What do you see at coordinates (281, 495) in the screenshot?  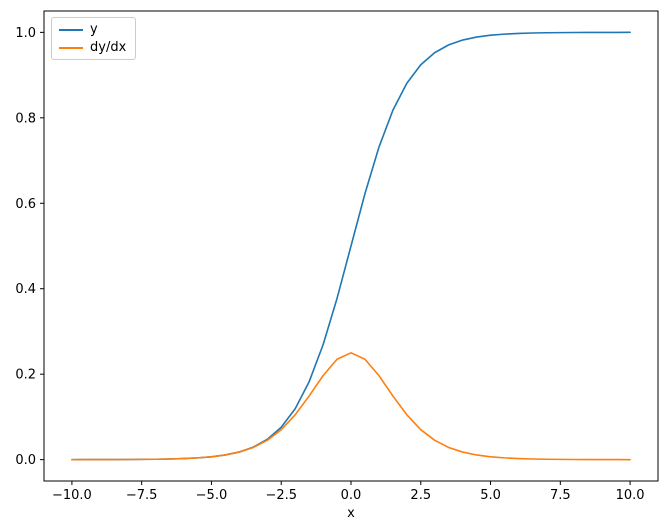 I see `x-tick-label: −2.5` at bounding box center [281, 495].